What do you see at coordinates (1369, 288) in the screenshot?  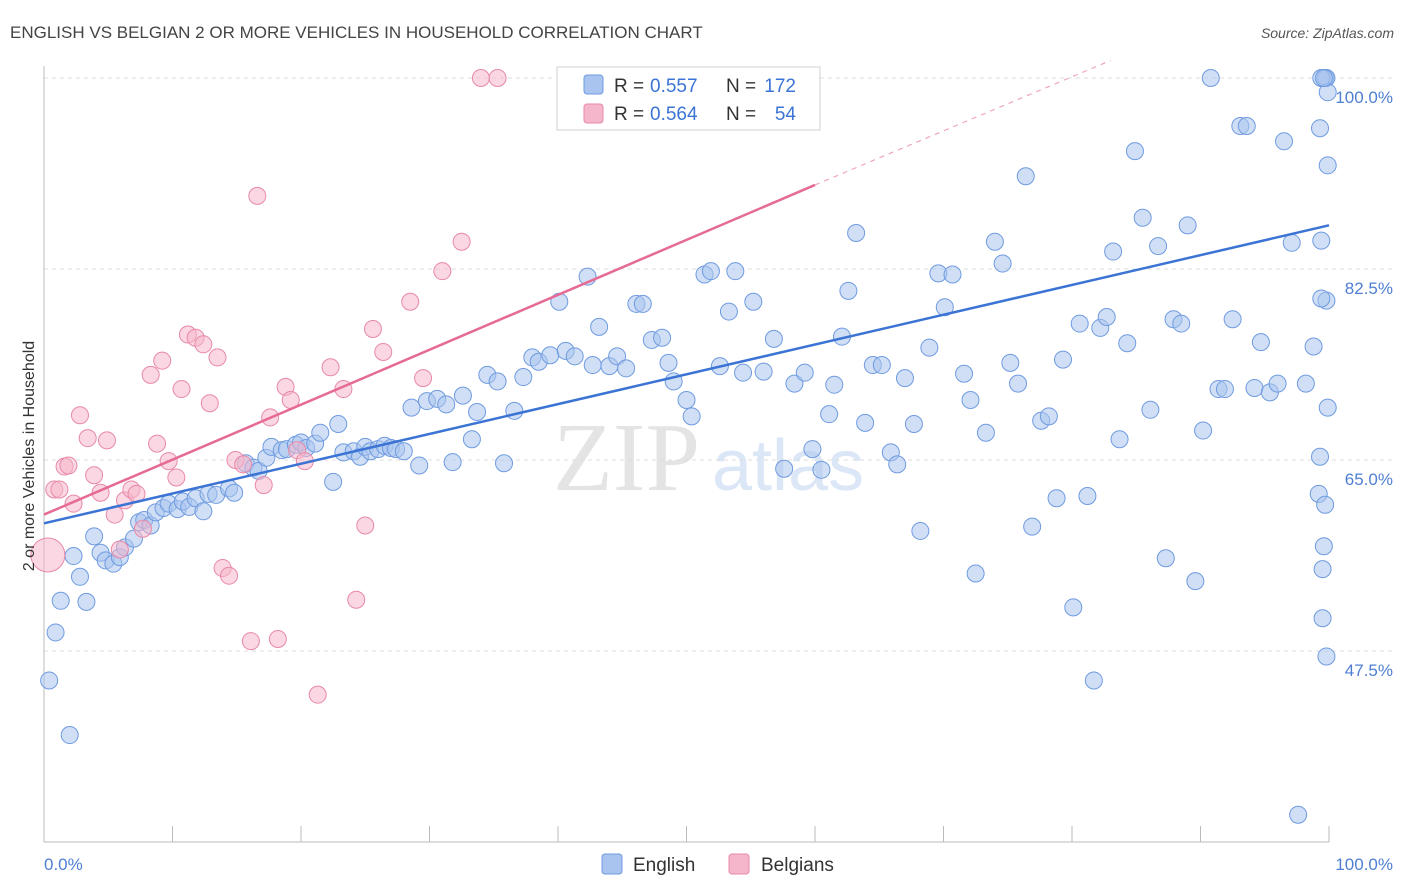 I see `y-tick-label-1: 82.5%` at bounding box center [1369, 288].